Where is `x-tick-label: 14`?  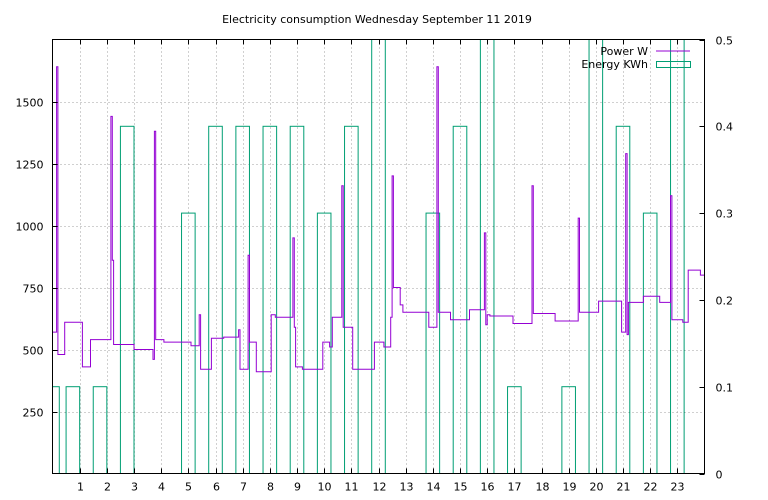
x-tick-label: 14 is located at coordinates (434, 487).